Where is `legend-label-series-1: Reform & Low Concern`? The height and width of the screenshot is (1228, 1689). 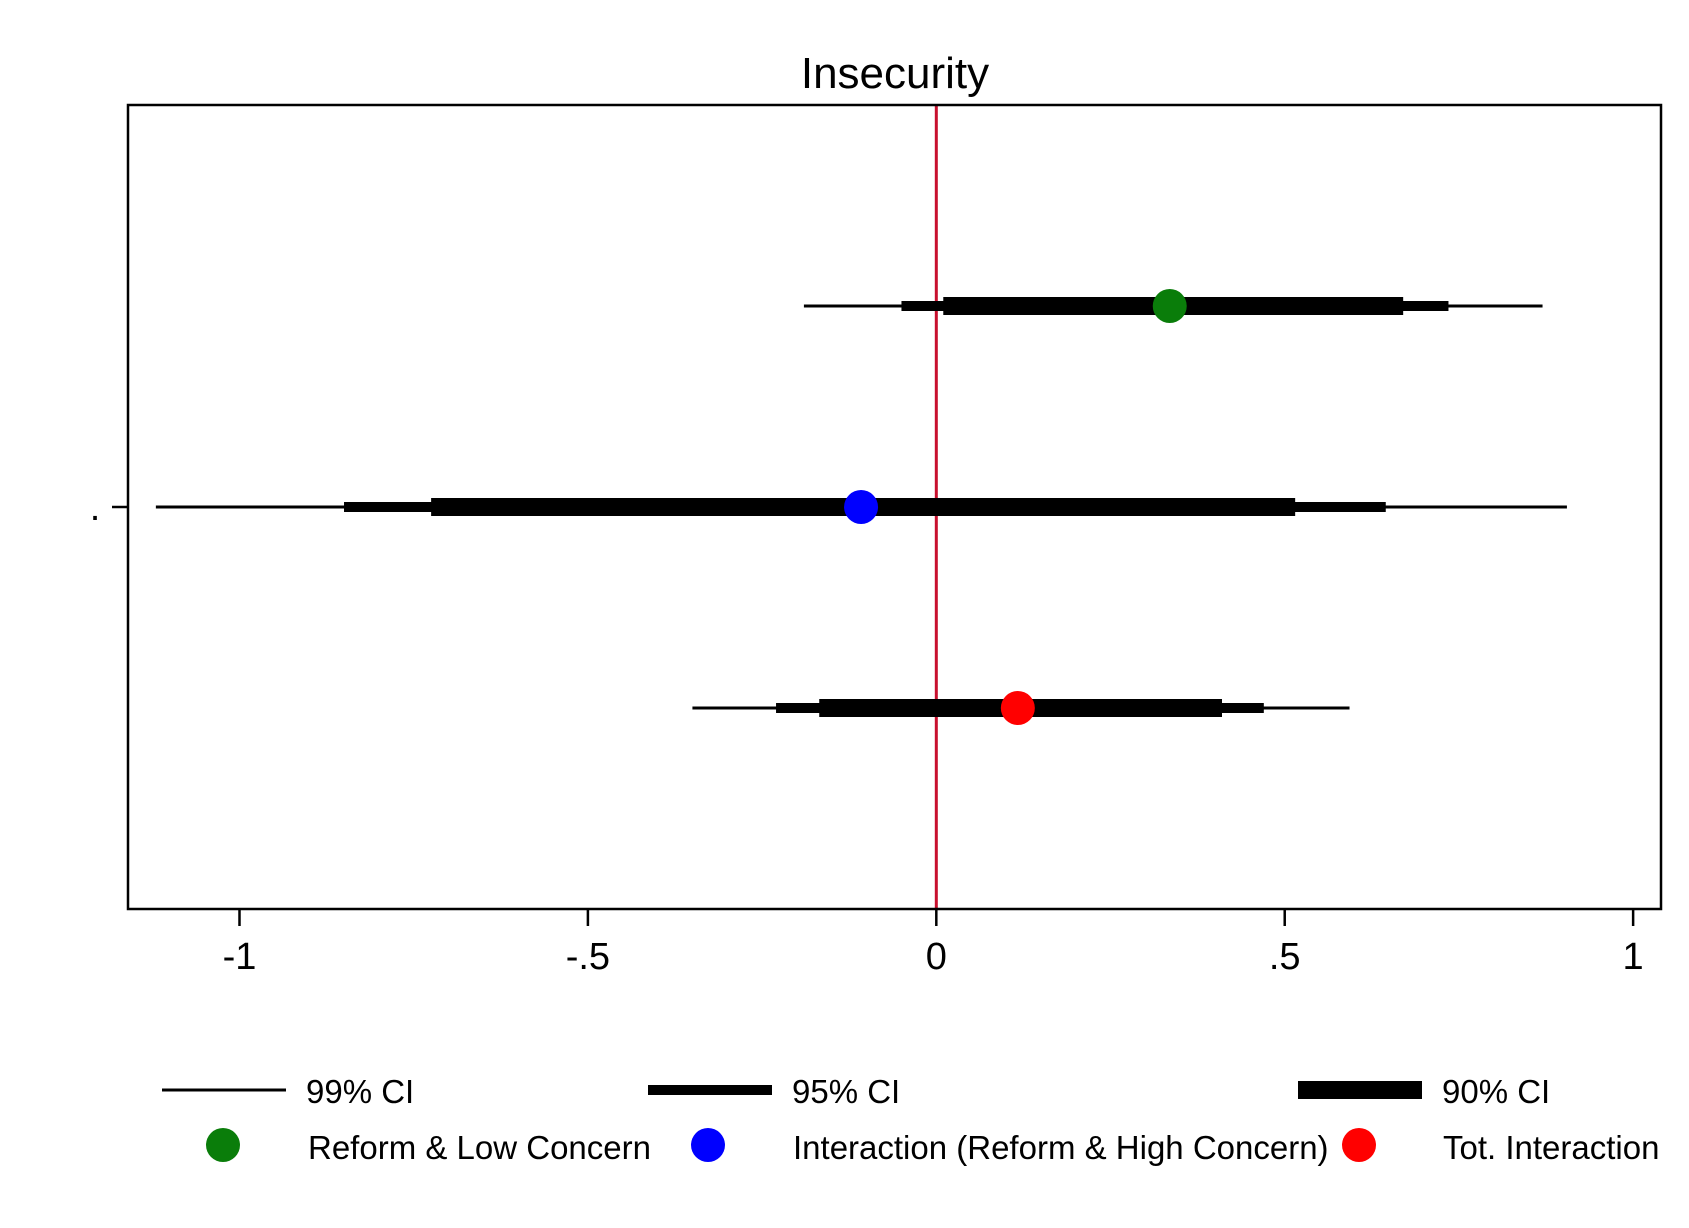
legend-label-series-1: Reform & Low Concern is located at coordinates (479, 1147).